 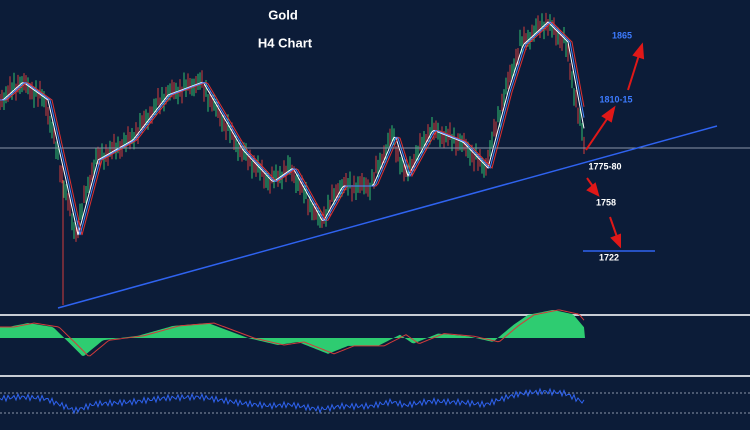 I want to click on rsi-panel, so click(x=292, y=401).